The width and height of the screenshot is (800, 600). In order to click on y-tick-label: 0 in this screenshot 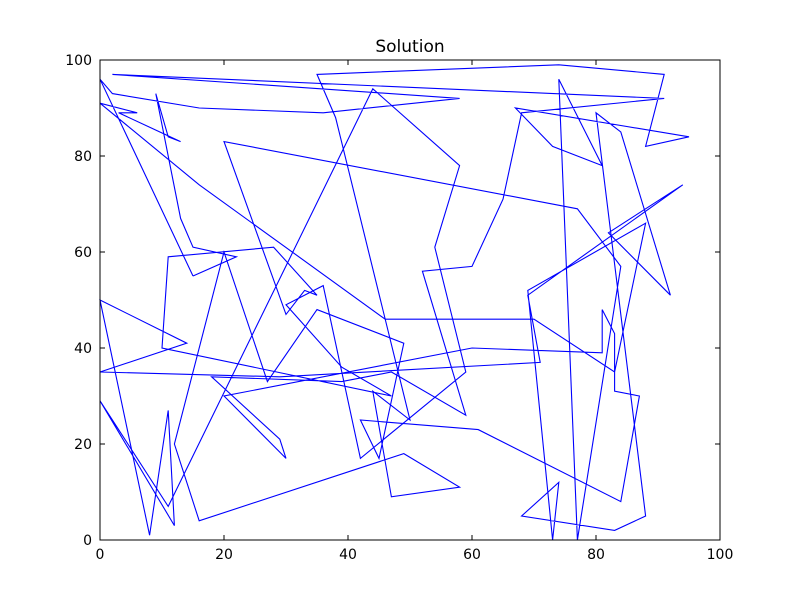, I will do `click(87, 541)`.